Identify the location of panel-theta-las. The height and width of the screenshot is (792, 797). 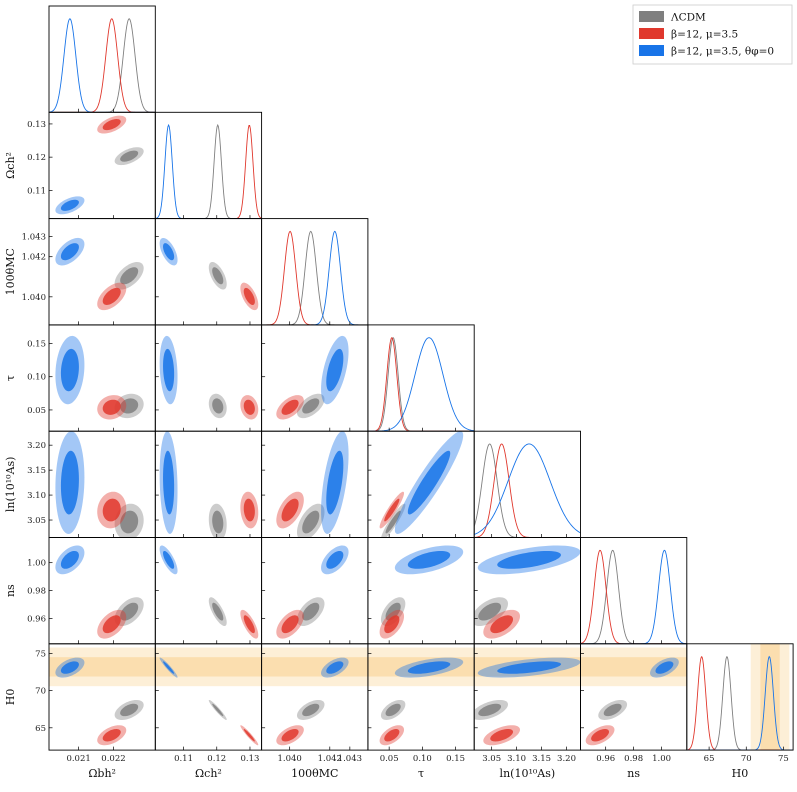
(312, 484).